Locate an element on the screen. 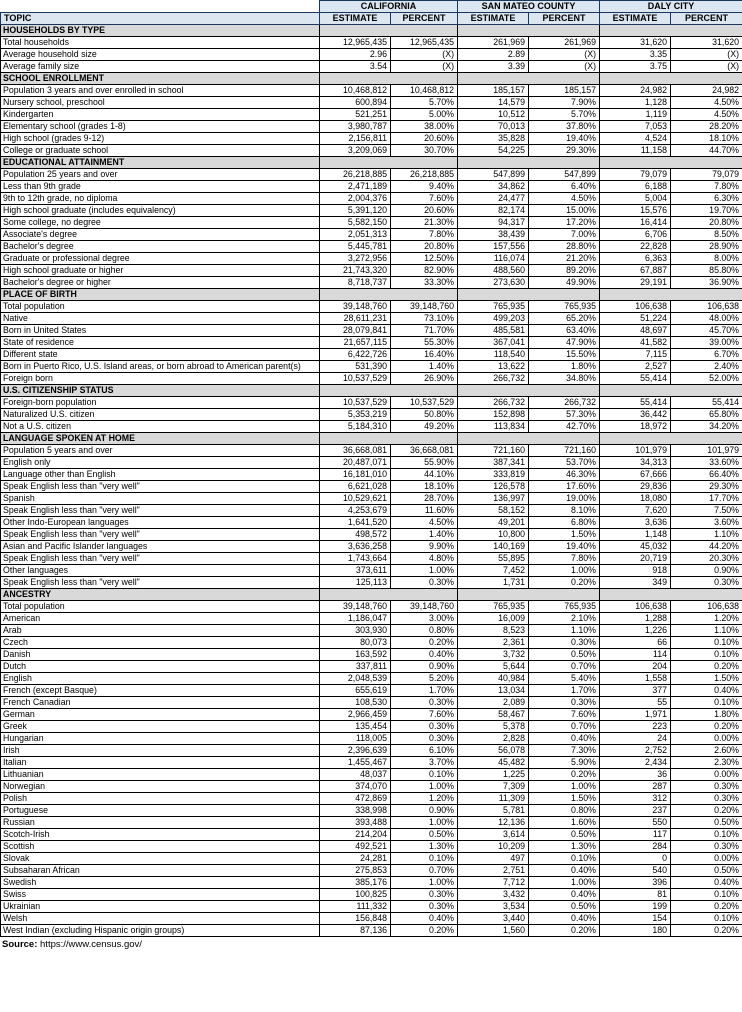 This screenshot has height=1012, width=742. value-cell: 223 is located at coordinates (635, 726).